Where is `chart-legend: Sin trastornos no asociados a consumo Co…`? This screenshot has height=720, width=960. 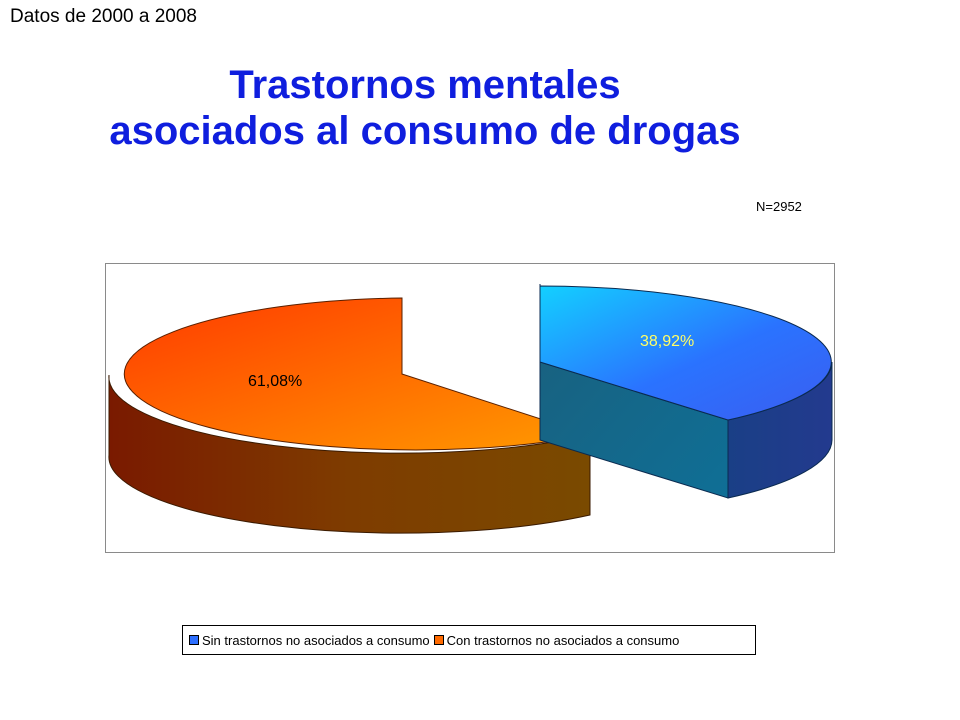
chart-legend: Sin trastornos no asociados a consumo Co… is located at coordinates (469, 640).